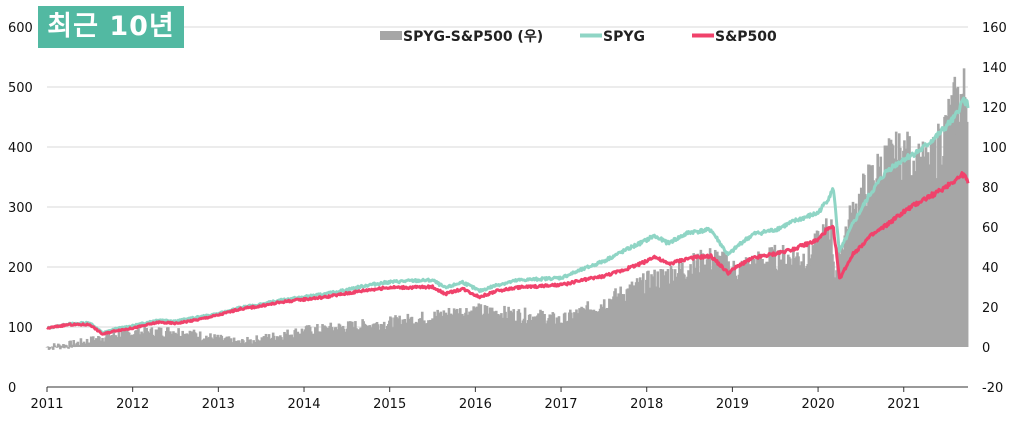  I want to click on legend-swatch, so click(391, 35).